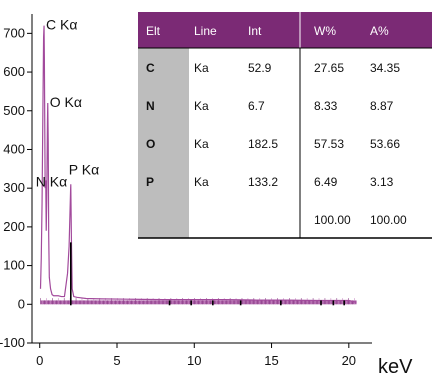 This screenshot has width=432, height=381. Describe the element at coordinates (256, 106) in the screenshot. I see `table-cell: 6.7` at that location.